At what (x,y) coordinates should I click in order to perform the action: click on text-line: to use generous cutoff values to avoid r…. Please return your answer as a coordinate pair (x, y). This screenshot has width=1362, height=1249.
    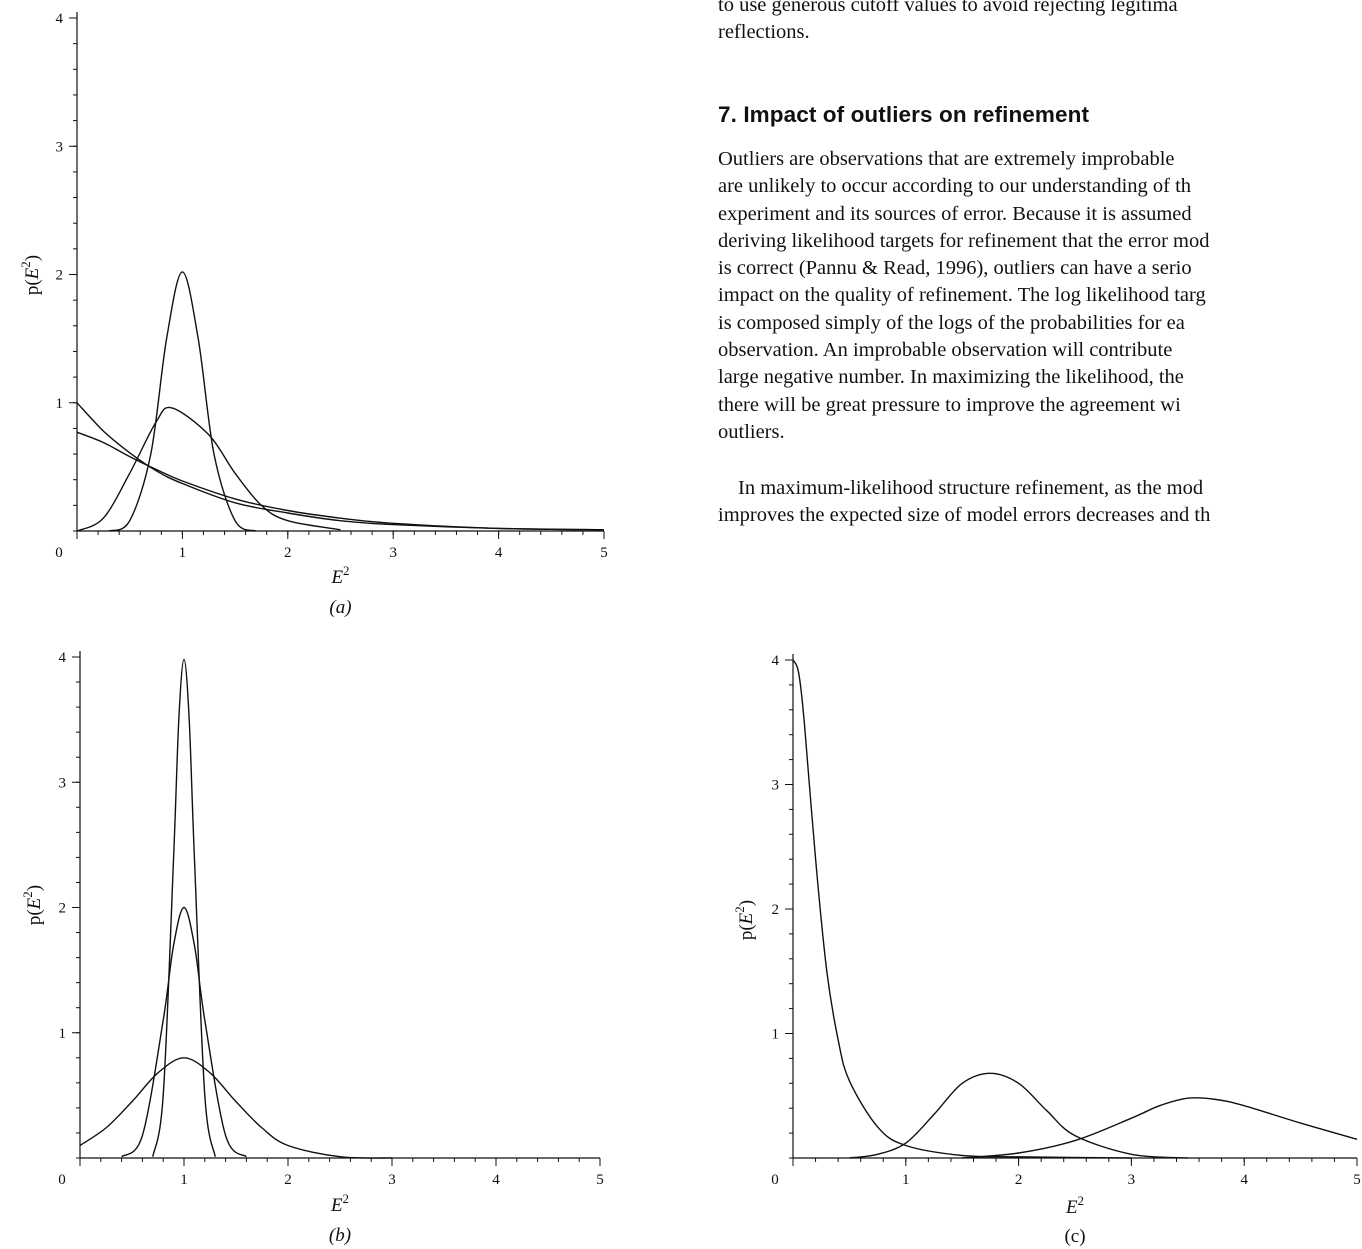
    Looking at the image, I should click on (948, 8).